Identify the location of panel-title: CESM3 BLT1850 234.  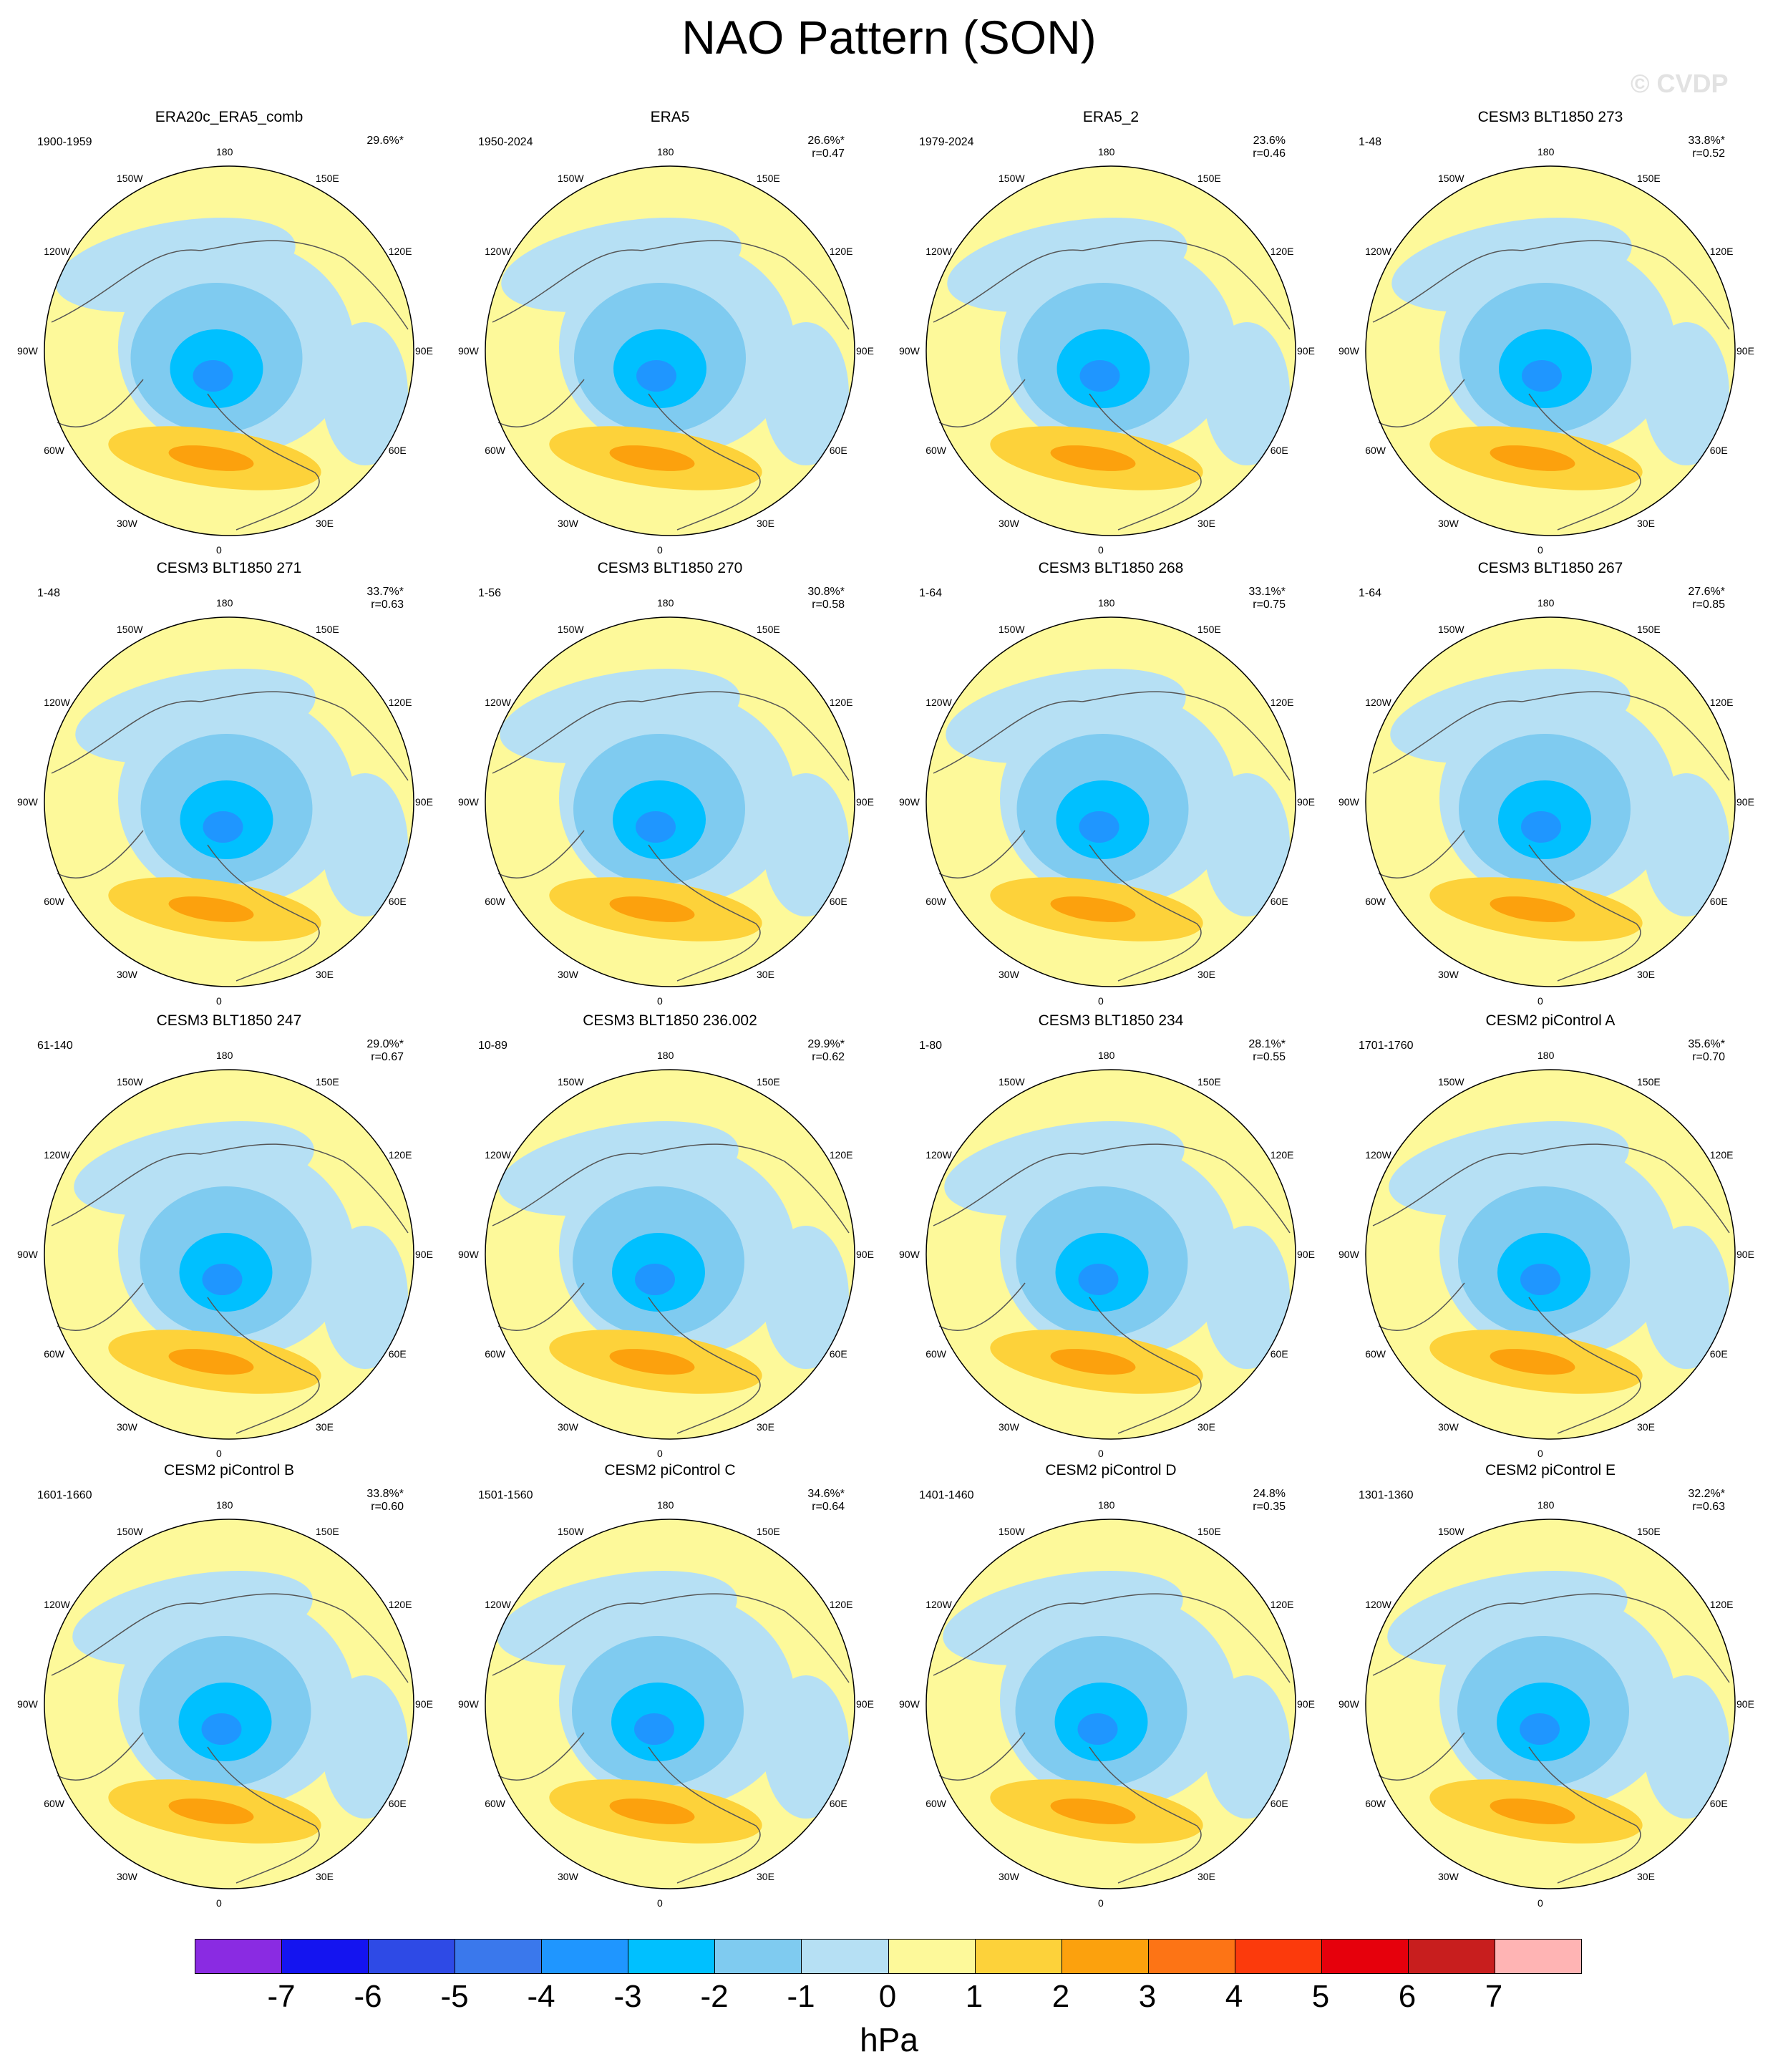
(1111, 1020).